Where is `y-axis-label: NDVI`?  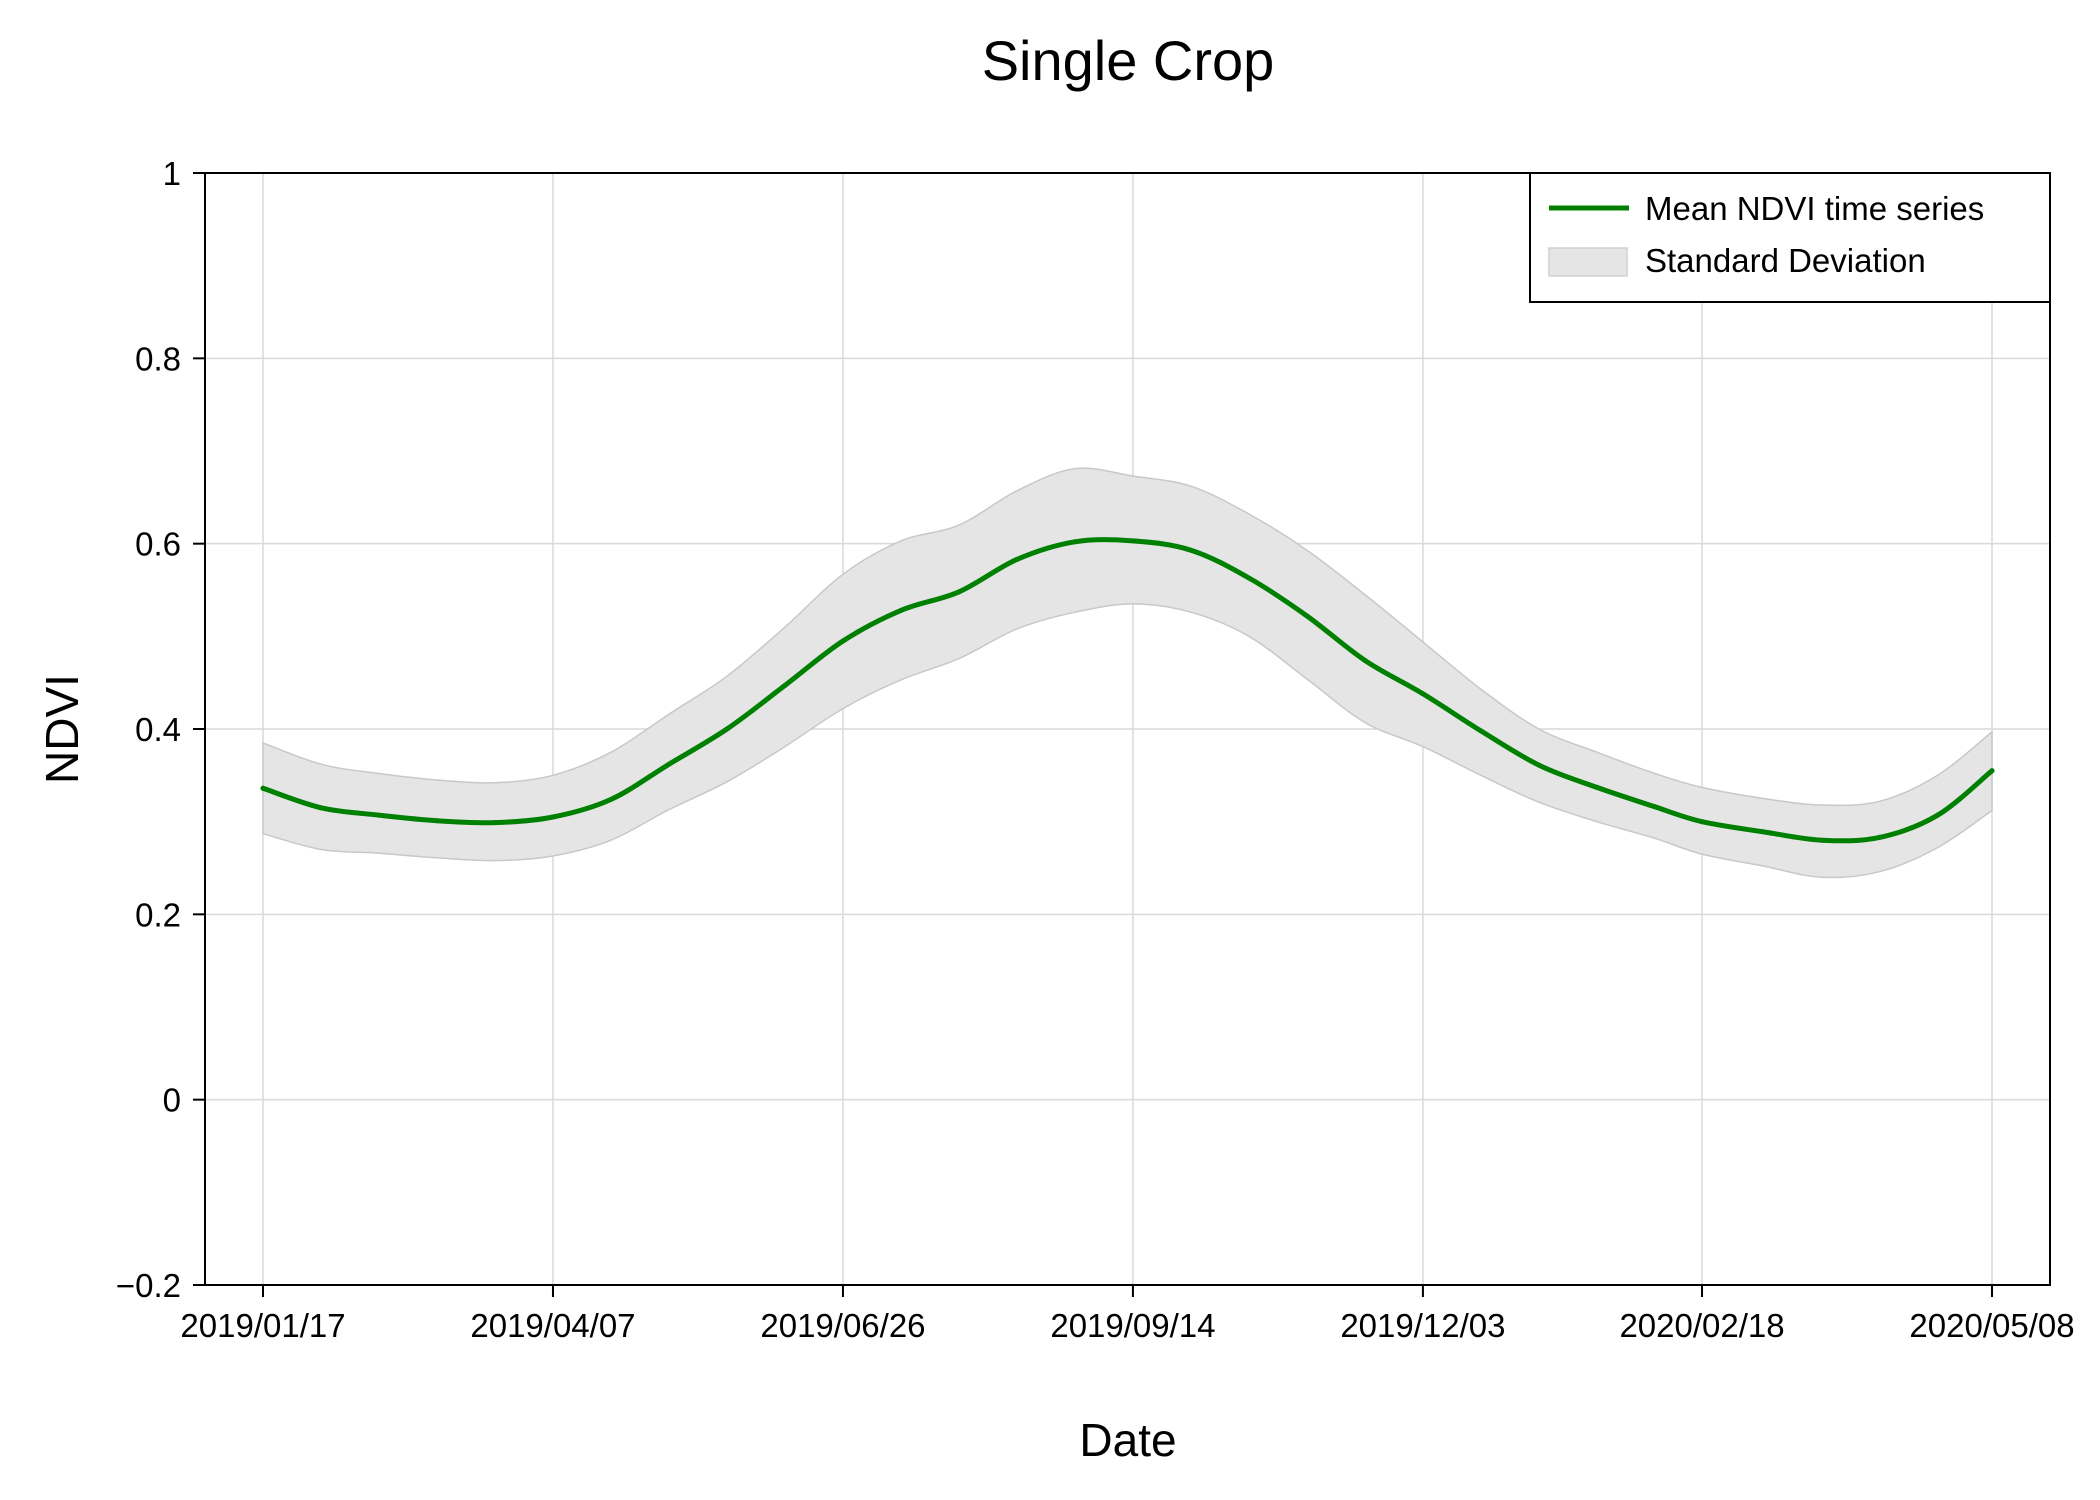
y-axis-label: NDVI is located at coordinates (62, 729).